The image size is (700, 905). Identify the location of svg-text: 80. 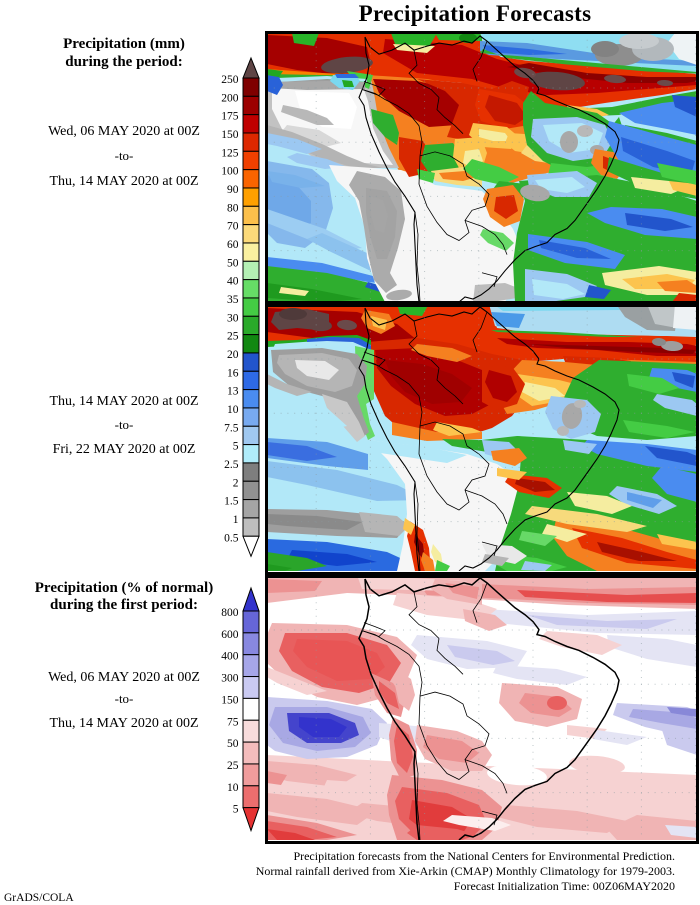
(233, 208).